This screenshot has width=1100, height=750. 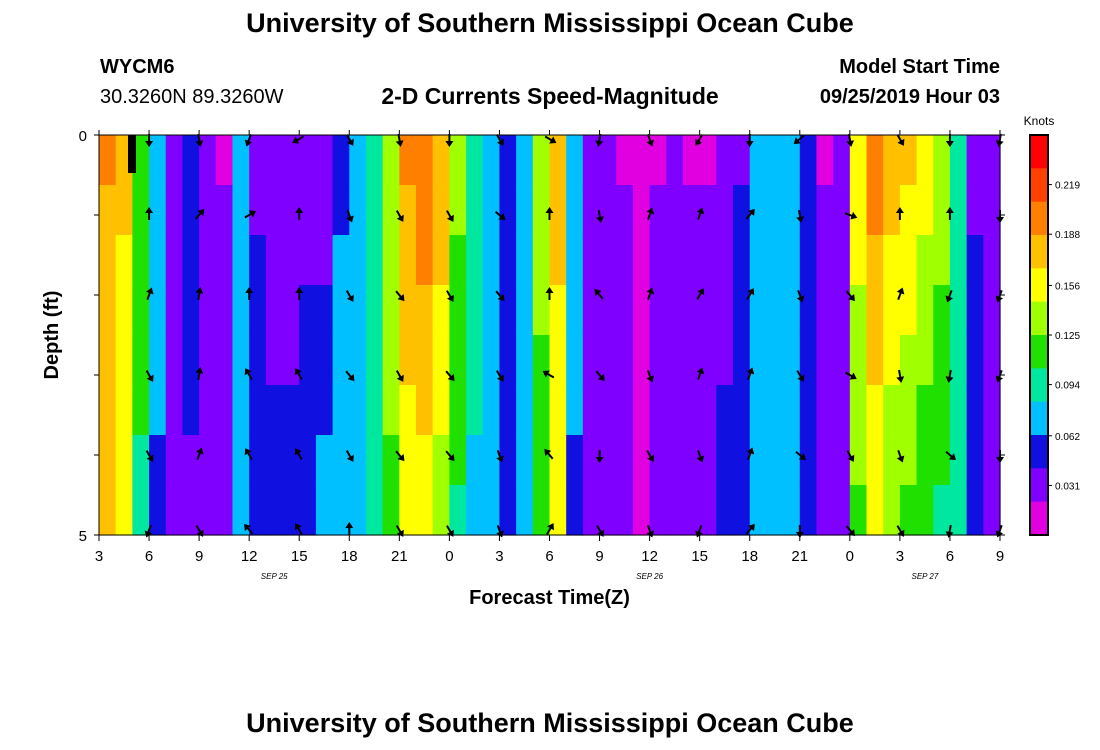 I want to click on y-tick-label: 5, so click(x=83, y=536).